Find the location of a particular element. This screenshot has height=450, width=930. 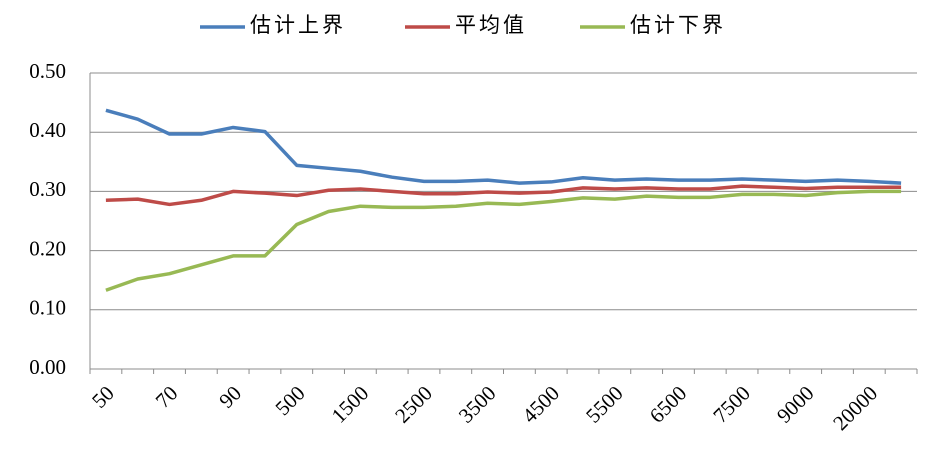

x-tick-label: 6500 is located at coordinates (668, 404).